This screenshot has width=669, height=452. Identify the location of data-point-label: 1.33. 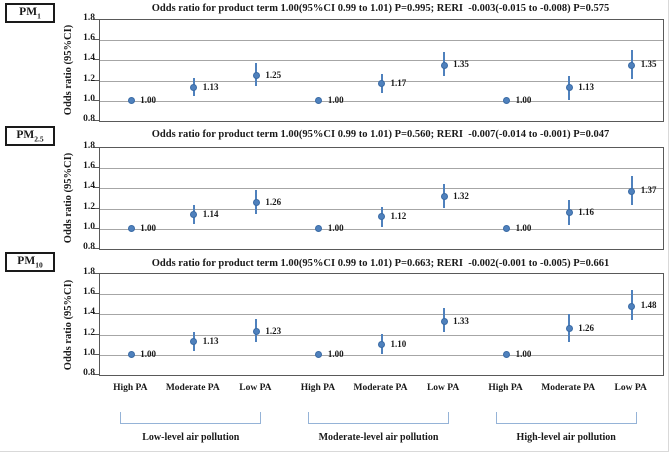
(461, 320).